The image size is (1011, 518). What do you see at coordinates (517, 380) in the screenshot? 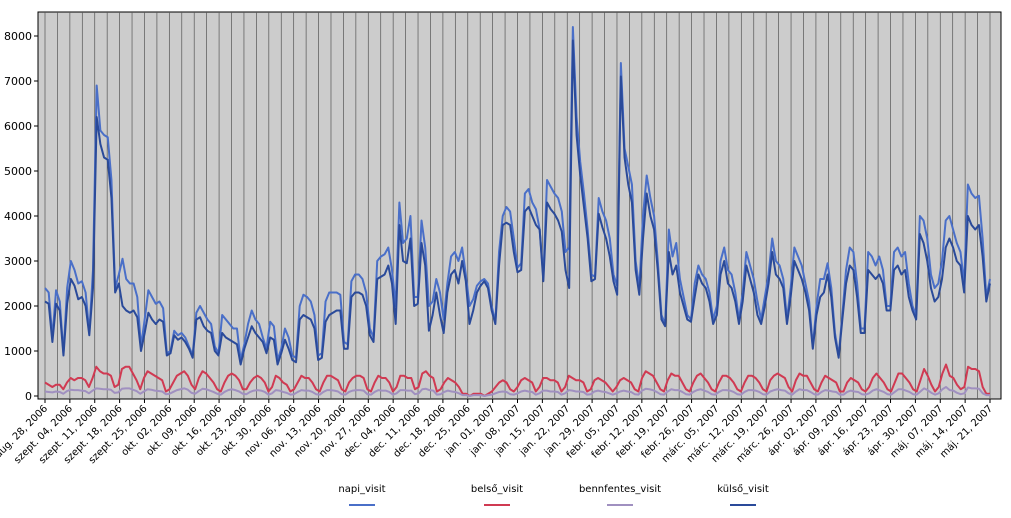
I see `series-line-belső_visit` at bounding box center [517, 380].